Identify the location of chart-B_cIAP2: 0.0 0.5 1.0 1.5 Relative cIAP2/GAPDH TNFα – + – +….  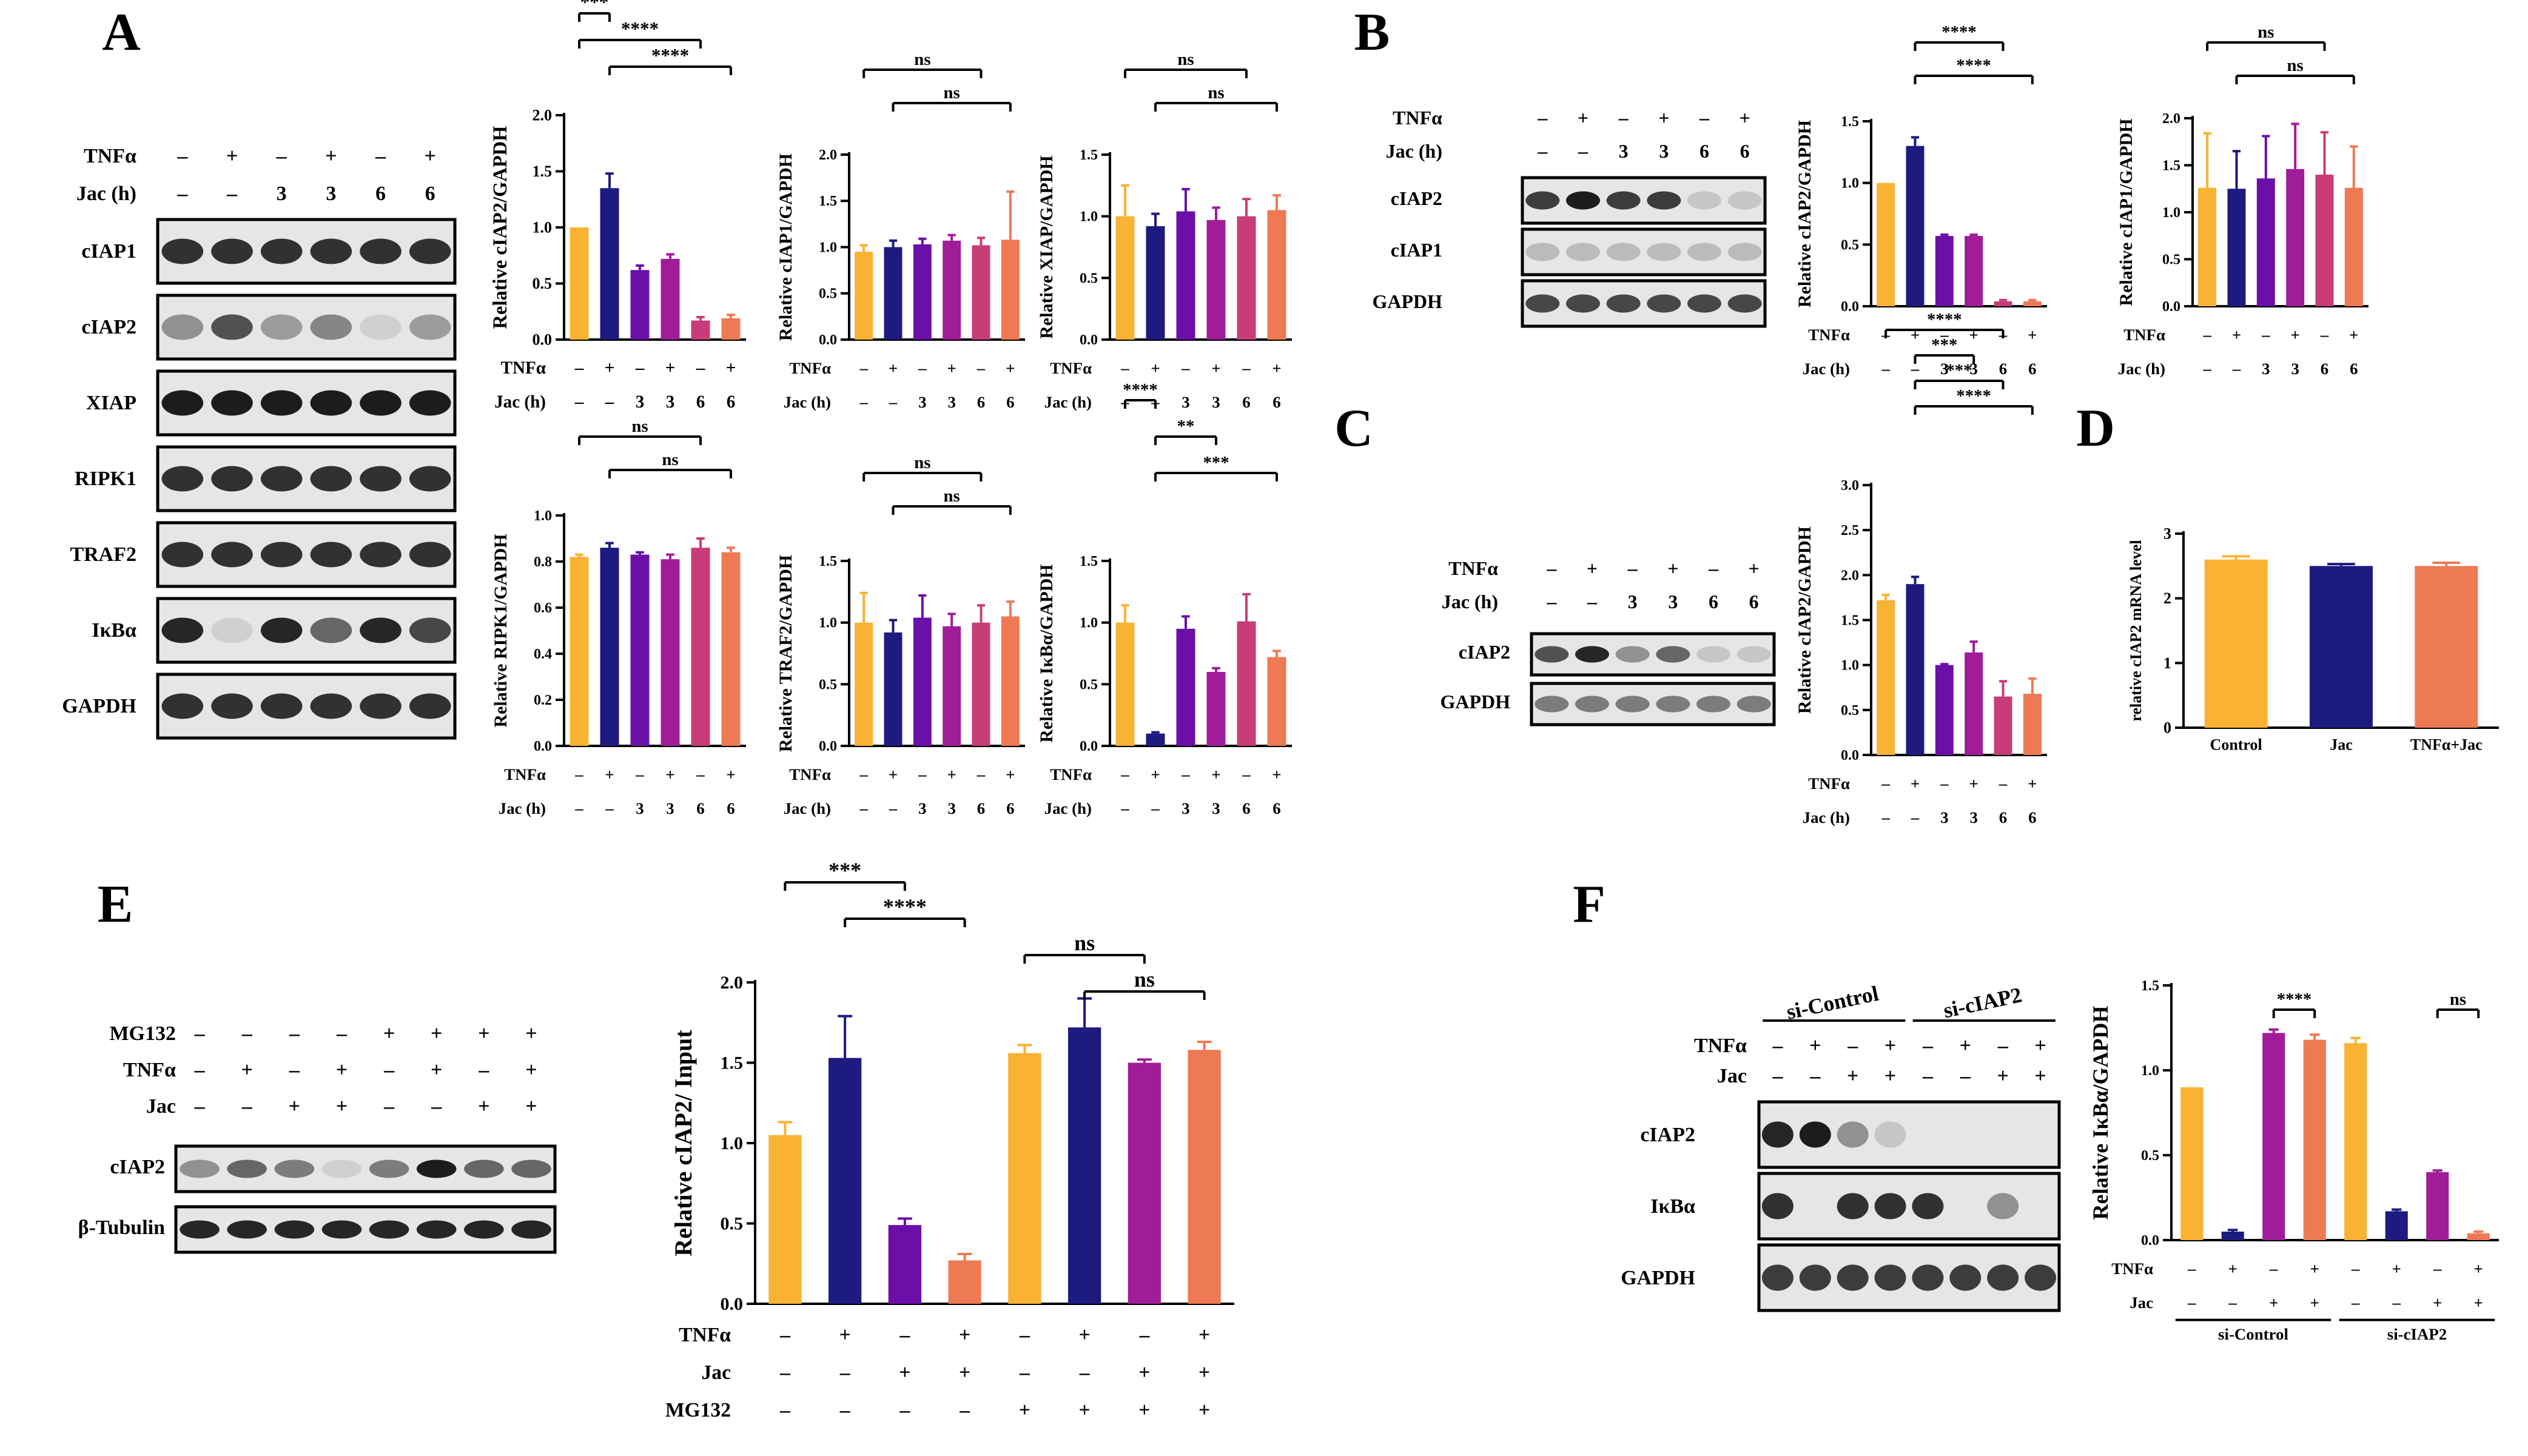
(1921, 200).